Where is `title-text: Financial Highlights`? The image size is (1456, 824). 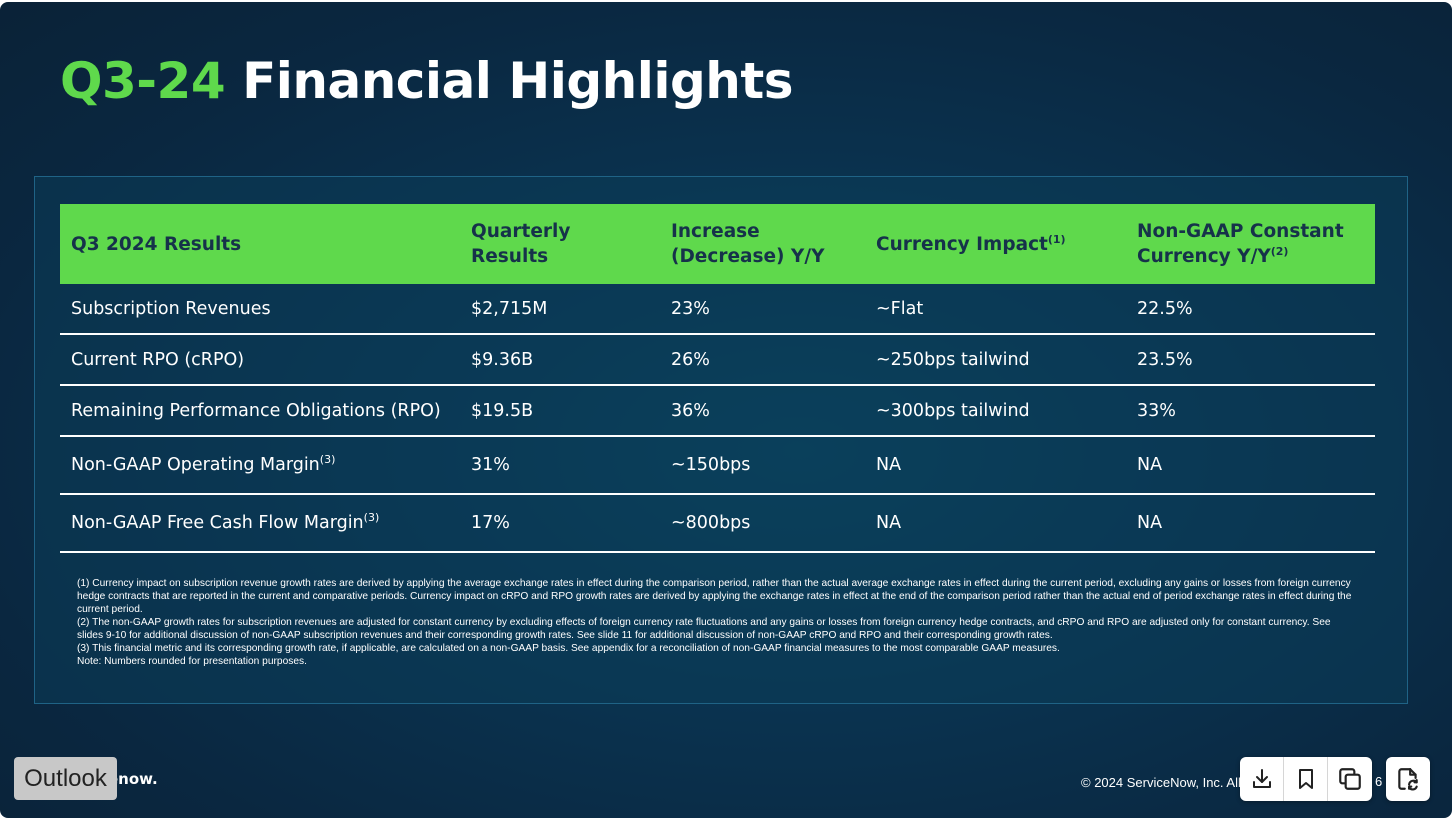
title-text: Financial Highlights is located at coordinates (518, 81).